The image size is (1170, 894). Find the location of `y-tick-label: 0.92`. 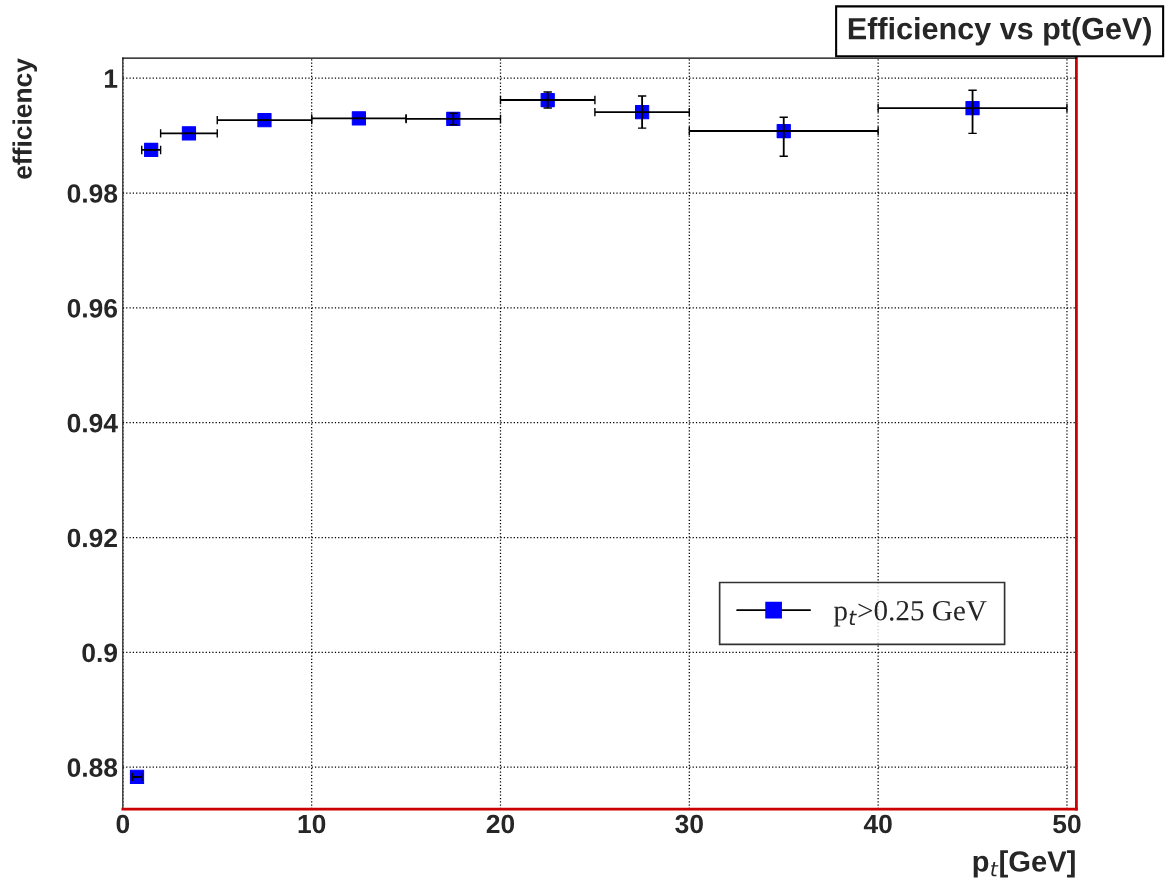

y-tick-label: 0.92 is located at coordinates (92, 538).